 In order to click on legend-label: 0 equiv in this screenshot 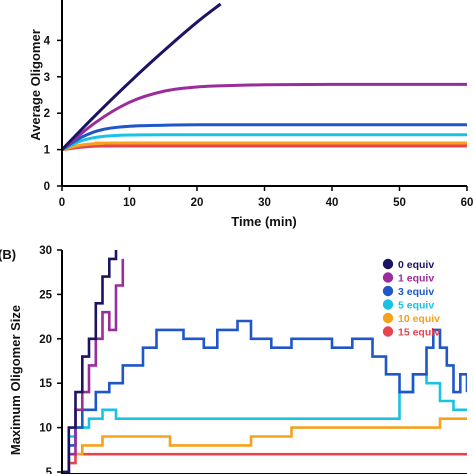, I will do `click(416, 265)`.